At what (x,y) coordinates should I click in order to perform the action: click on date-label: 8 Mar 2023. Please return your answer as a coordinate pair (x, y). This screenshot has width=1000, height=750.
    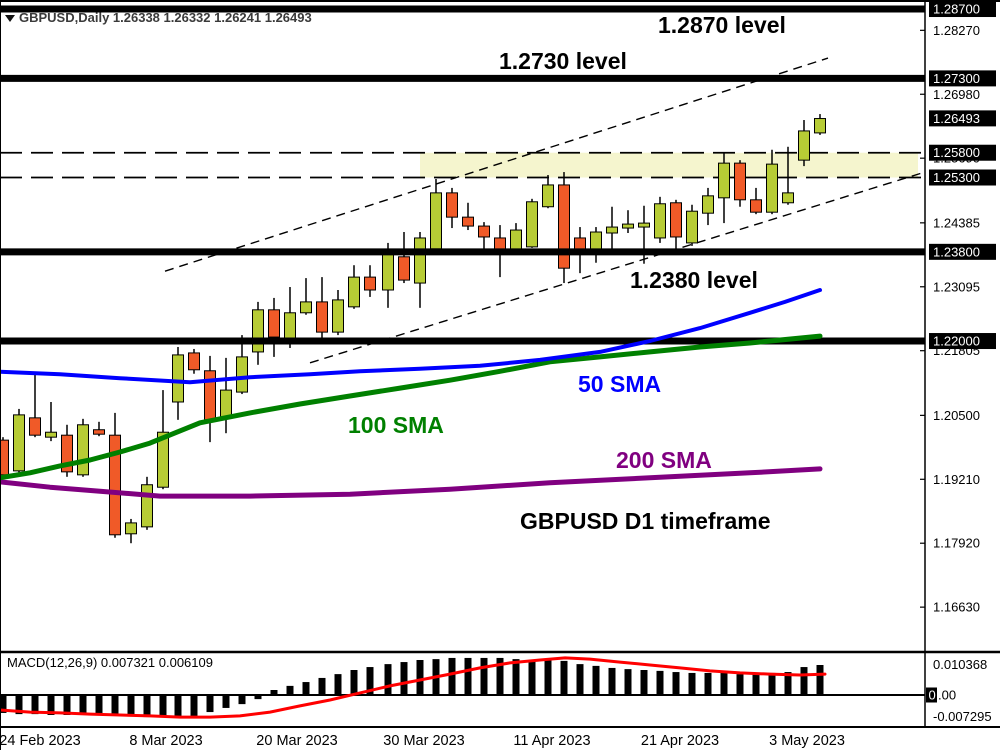
    Looking at the image, I should click on (165, 741).